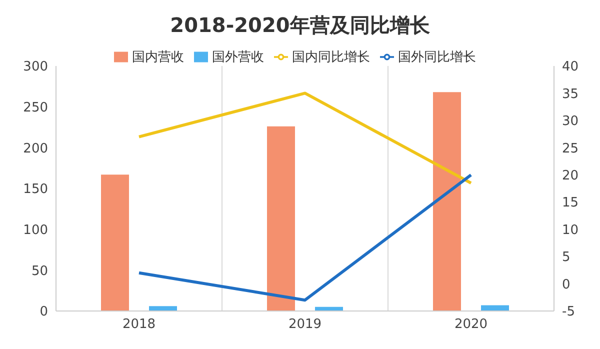 The height and width of the screenshot is (349, 600). Describe the element at coordinates (570, 67) in the screenshot. I see `y2-tick-label: 40` at that location.